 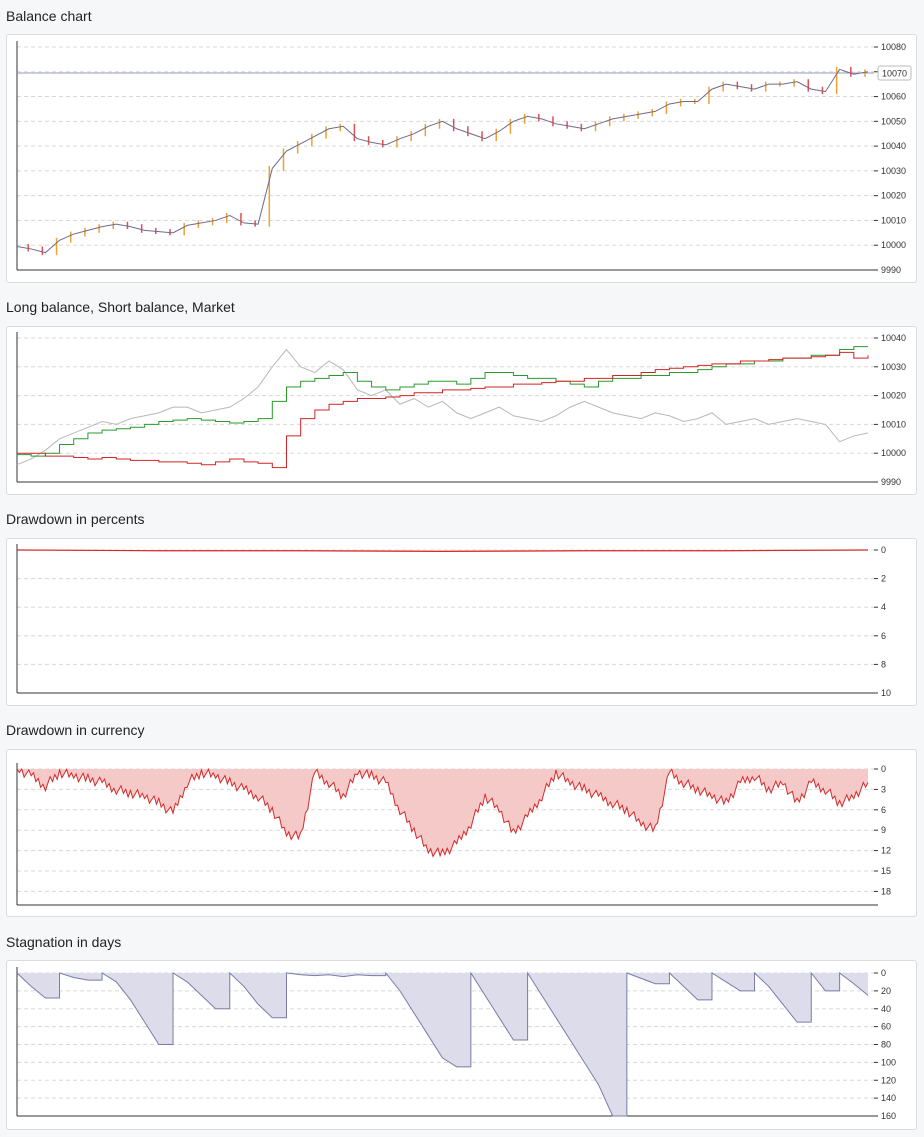 What do you see at coordinates (886, 693) in the screenshot?
I see `ddp-tick-label: 10` at bounding box center [886, 693].